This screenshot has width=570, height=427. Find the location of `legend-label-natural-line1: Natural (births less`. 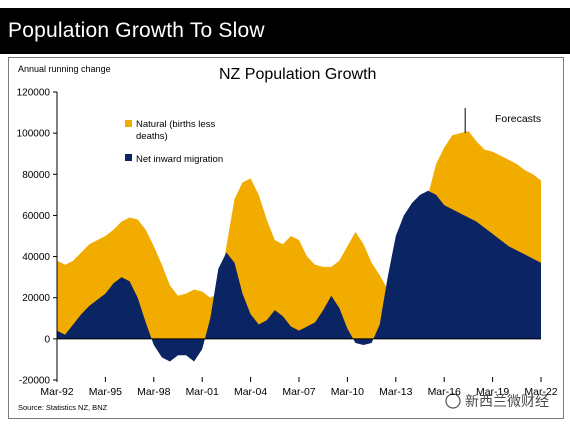

legend-label-natural-line1: Natural (births less is located at coordinates (175, 124).